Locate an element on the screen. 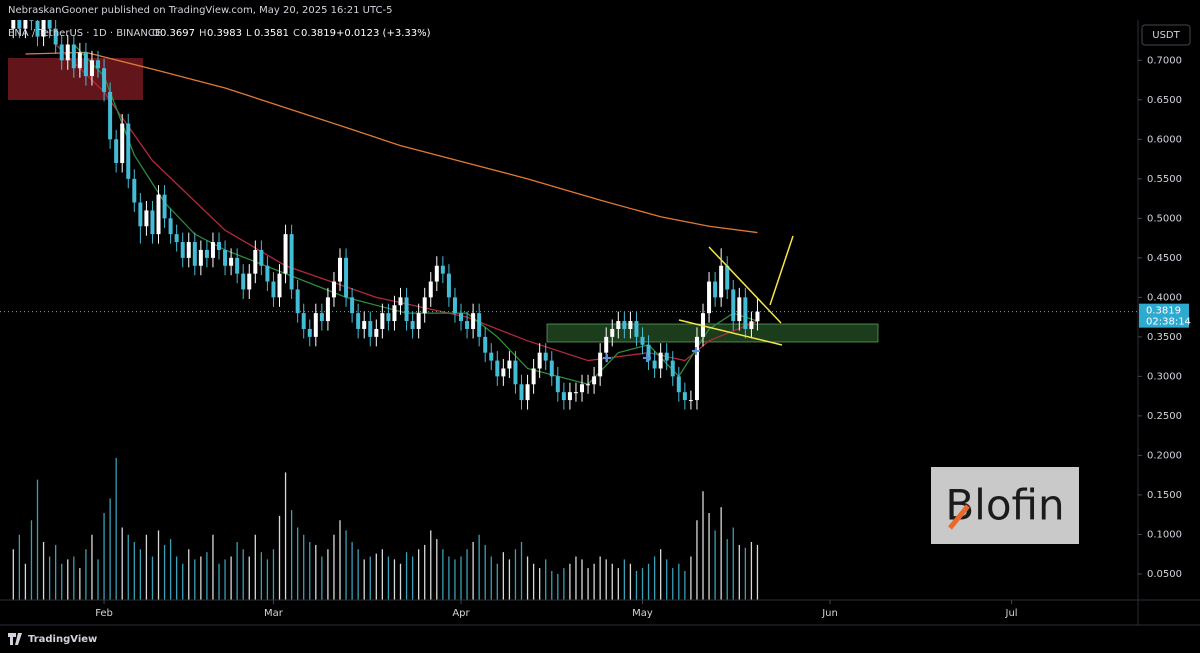  footer: TradingView is located at coordinates (52, 639).